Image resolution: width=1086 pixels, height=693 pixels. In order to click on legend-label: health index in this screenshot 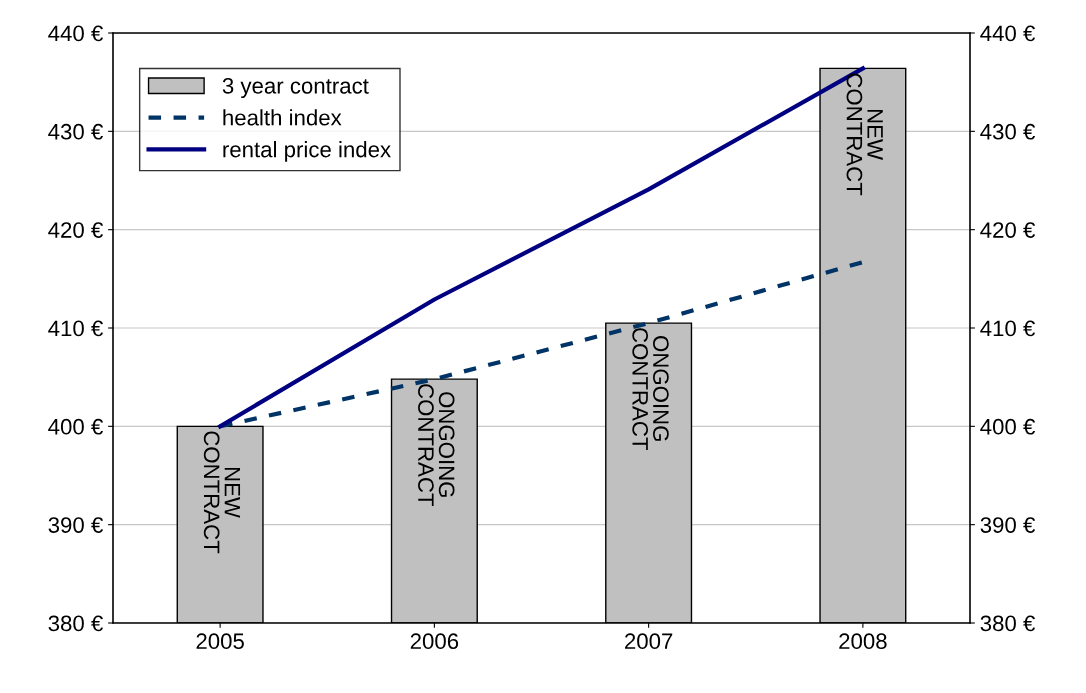, I will do `click(282, 117)`.